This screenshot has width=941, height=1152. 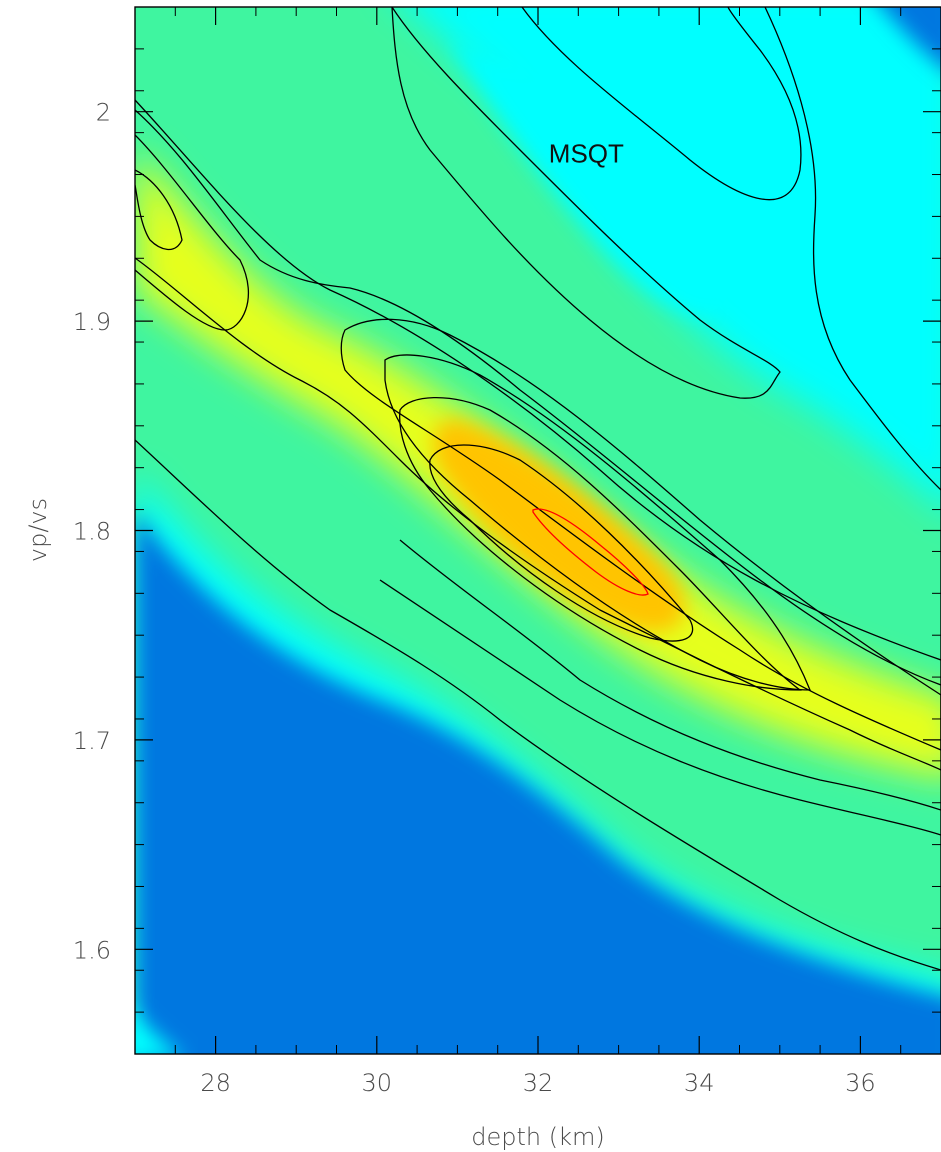 I want to click on x-tick-label: 28, so click(x=215, y=1083).